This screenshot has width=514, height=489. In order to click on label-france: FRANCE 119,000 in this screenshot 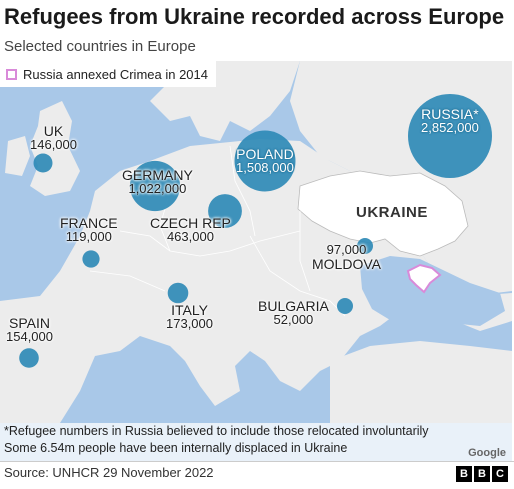, I will do `click(89, 229)`.